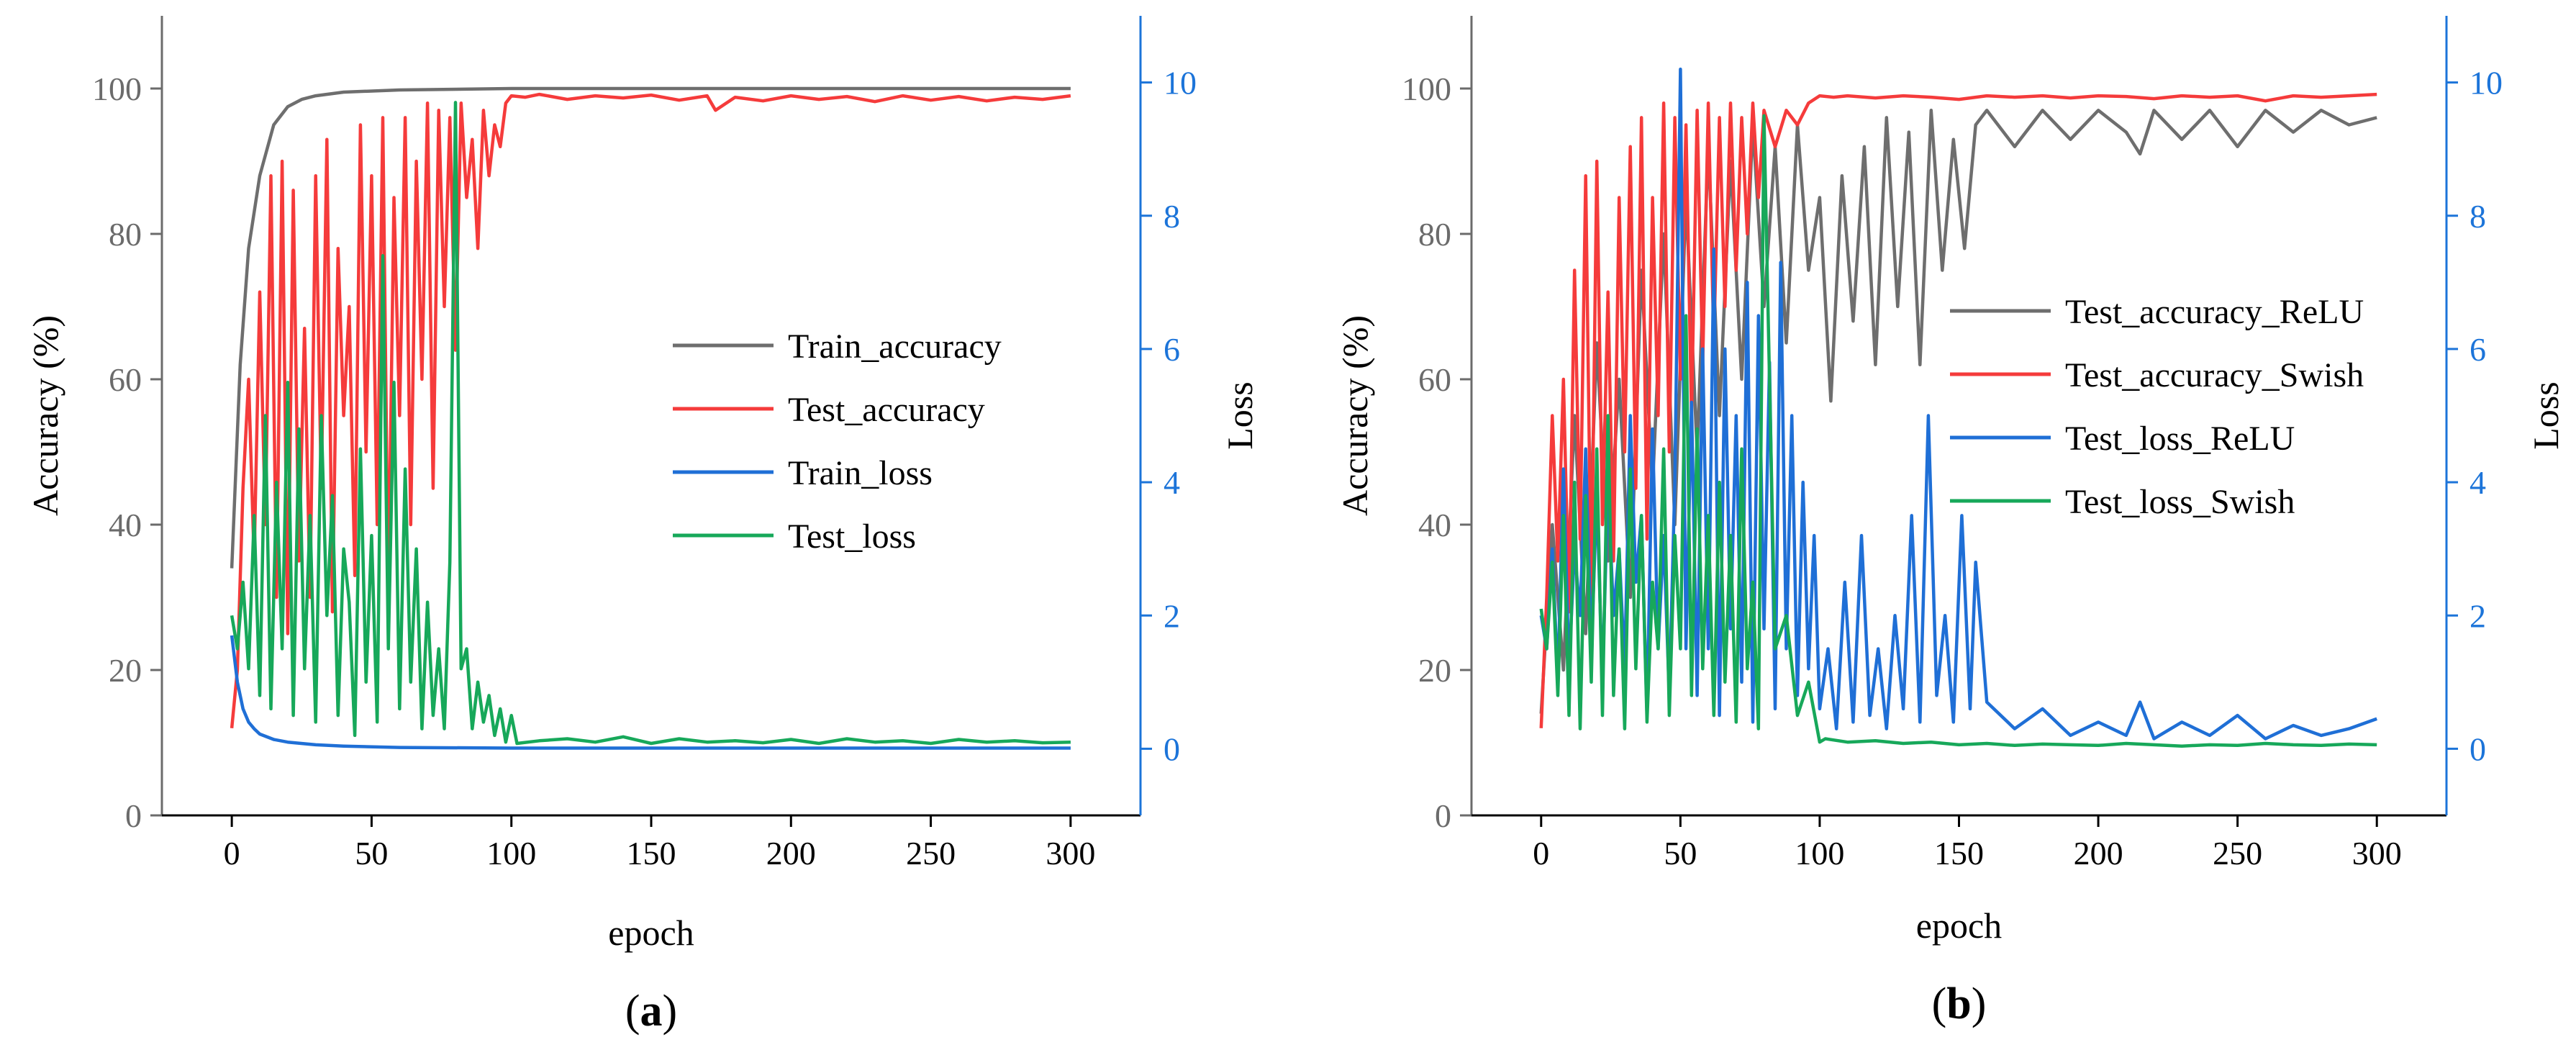 This screenshot has height=1050, width=2576. What do you see at coordinates (852, 536) in the screenshot?
I see `legend-entry: Test_loss` at bounding box center [852, 536].